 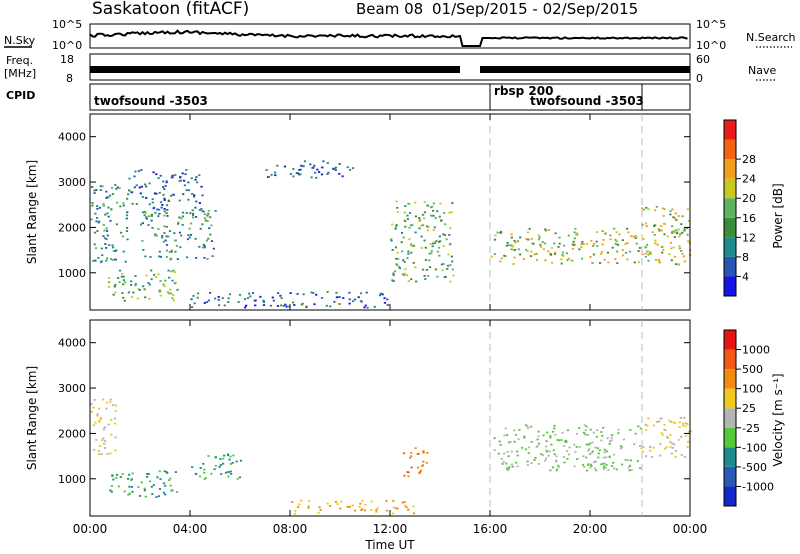 What do you see at coordinates (756, 350) in the screenshot?
I see `cbar-label-7: 1000` at bounding box center [756, 350].